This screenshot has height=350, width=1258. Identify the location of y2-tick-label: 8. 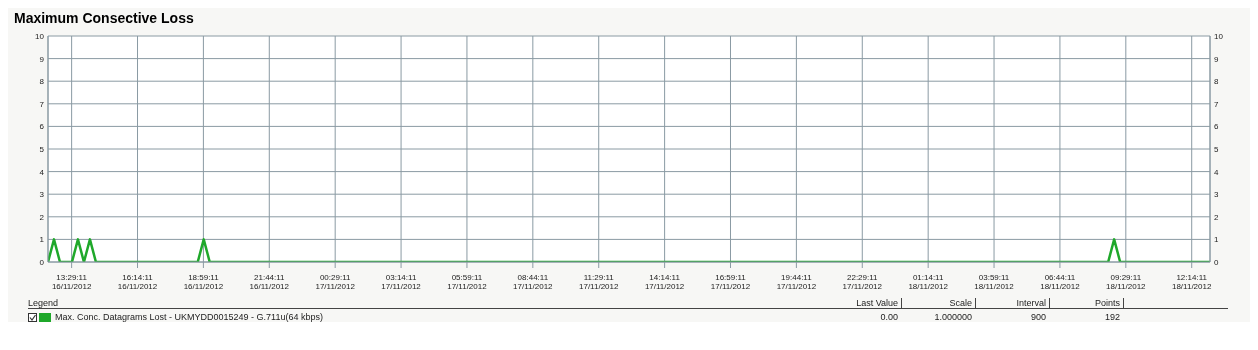
(1216, 82).